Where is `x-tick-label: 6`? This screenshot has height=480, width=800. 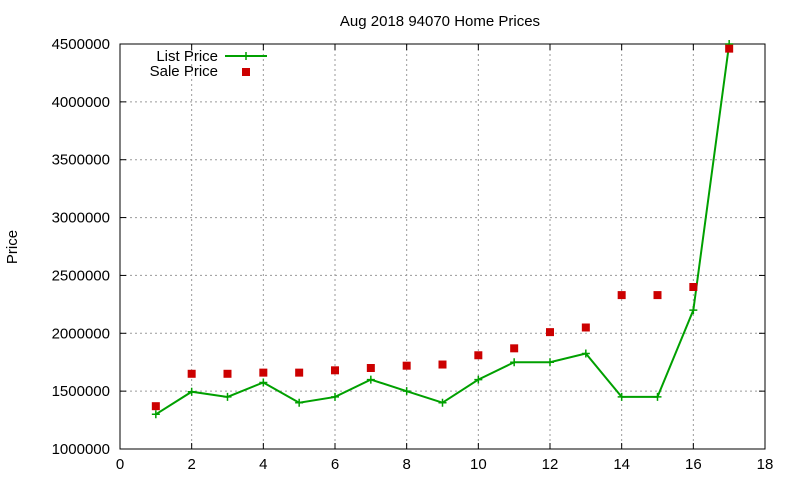 x-tick-label: 6 is located at coordinates (335, 464).